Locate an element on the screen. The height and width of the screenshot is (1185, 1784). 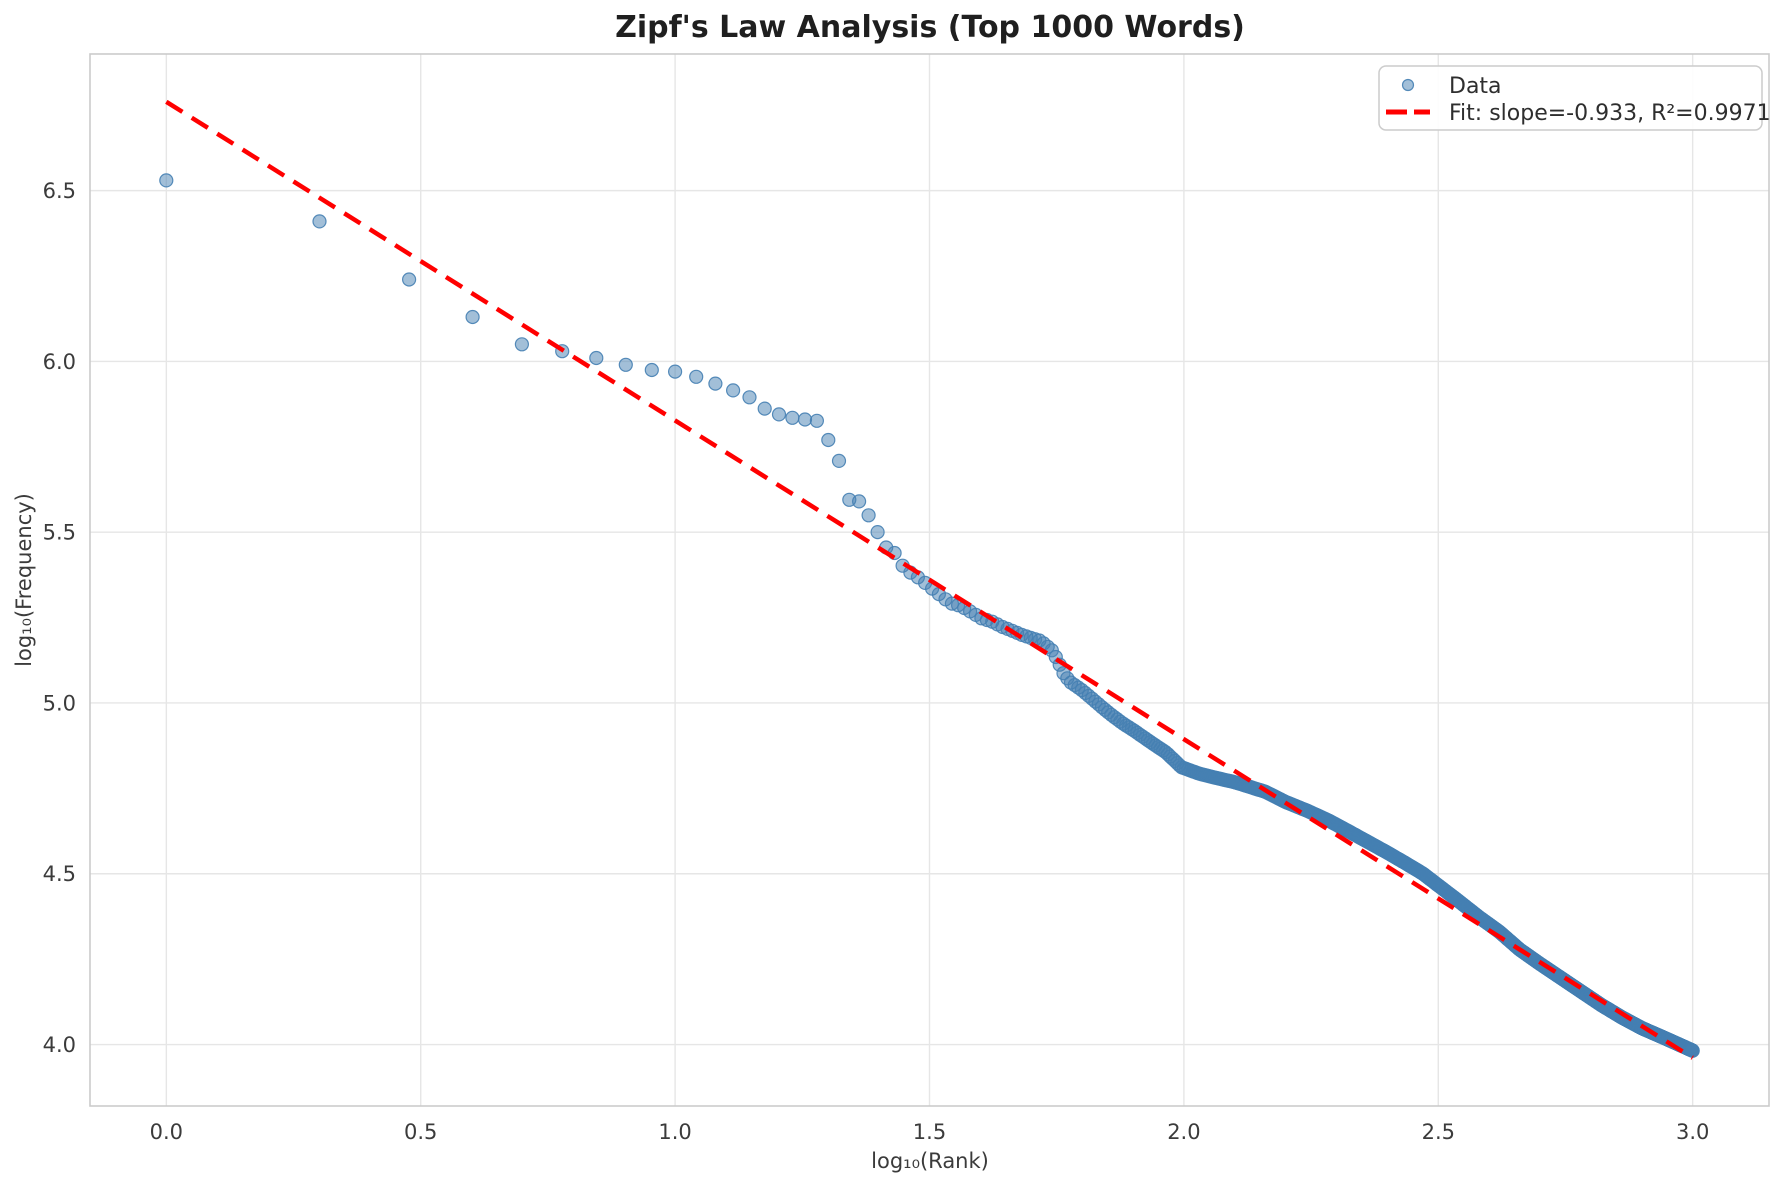
y-tick-label: 5.5 is located at coordinates (59, 533).